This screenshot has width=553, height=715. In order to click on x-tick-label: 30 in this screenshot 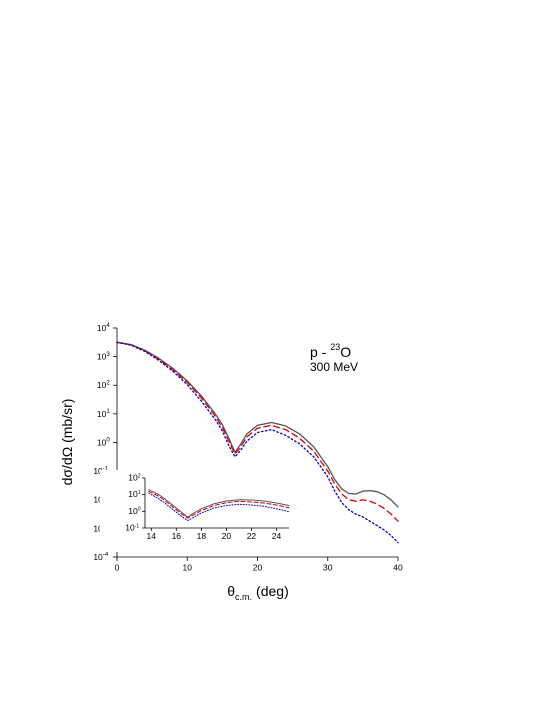, I will do `click(328, 568)`.